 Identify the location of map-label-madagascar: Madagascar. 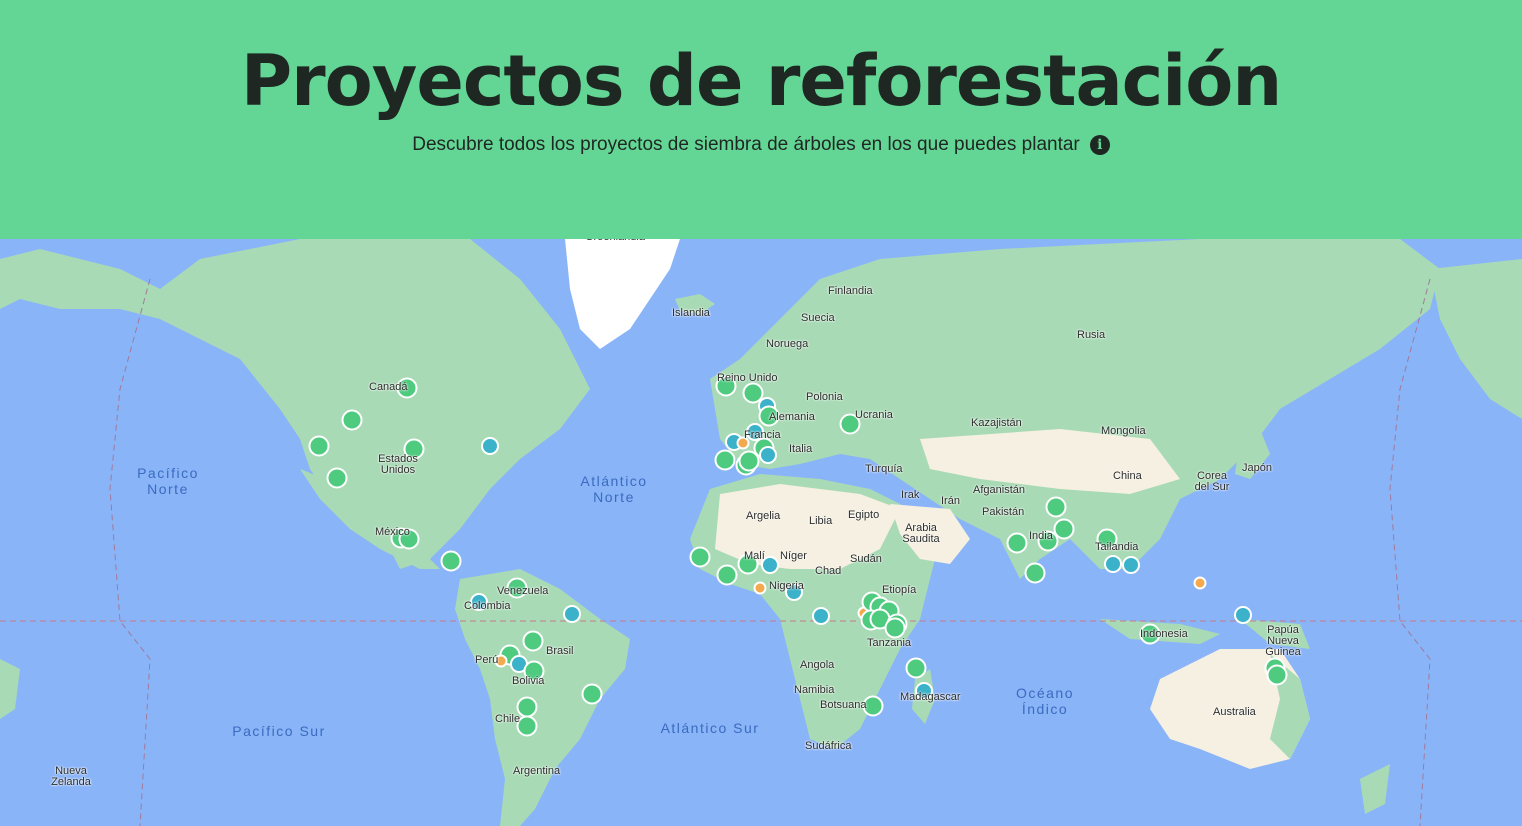
(930, 697).